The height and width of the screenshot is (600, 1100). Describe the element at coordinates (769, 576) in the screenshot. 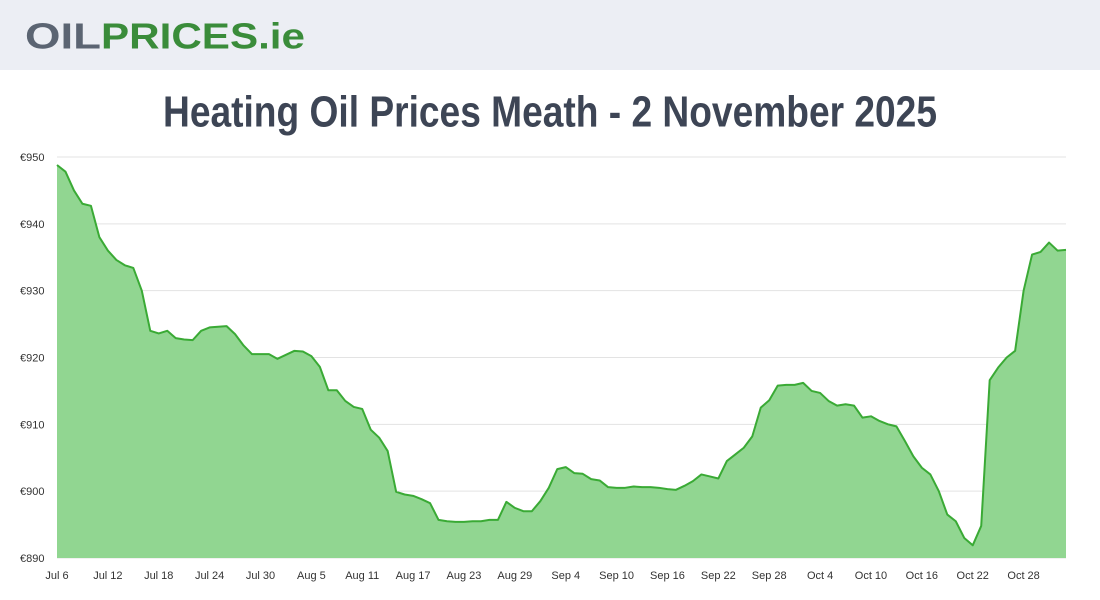

I see `x-tick-label: Sep 28` at that location.